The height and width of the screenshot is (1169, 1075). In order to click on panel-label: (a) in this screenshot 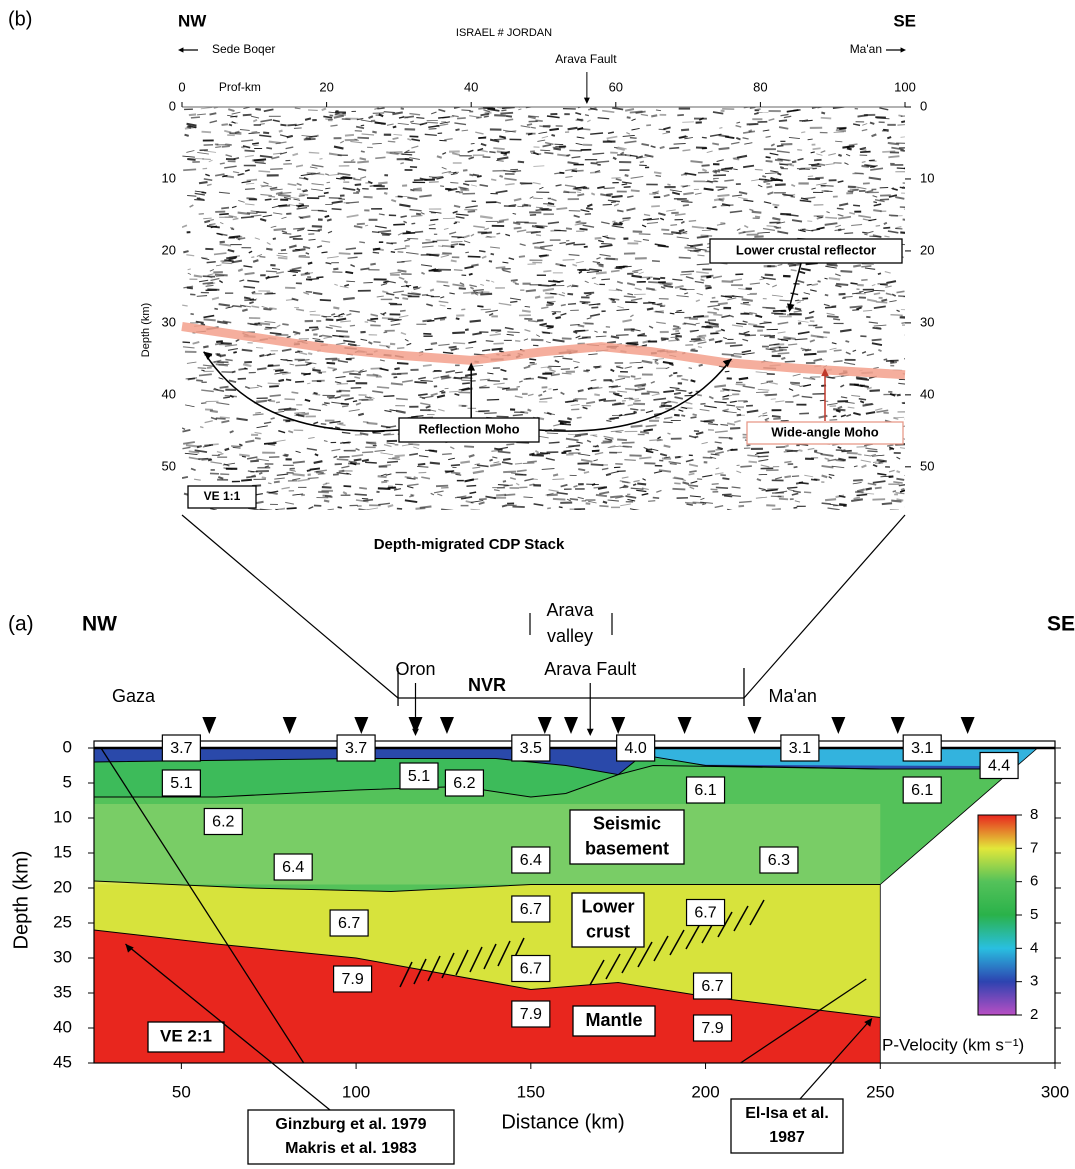, I will do `click(21, 624)`.